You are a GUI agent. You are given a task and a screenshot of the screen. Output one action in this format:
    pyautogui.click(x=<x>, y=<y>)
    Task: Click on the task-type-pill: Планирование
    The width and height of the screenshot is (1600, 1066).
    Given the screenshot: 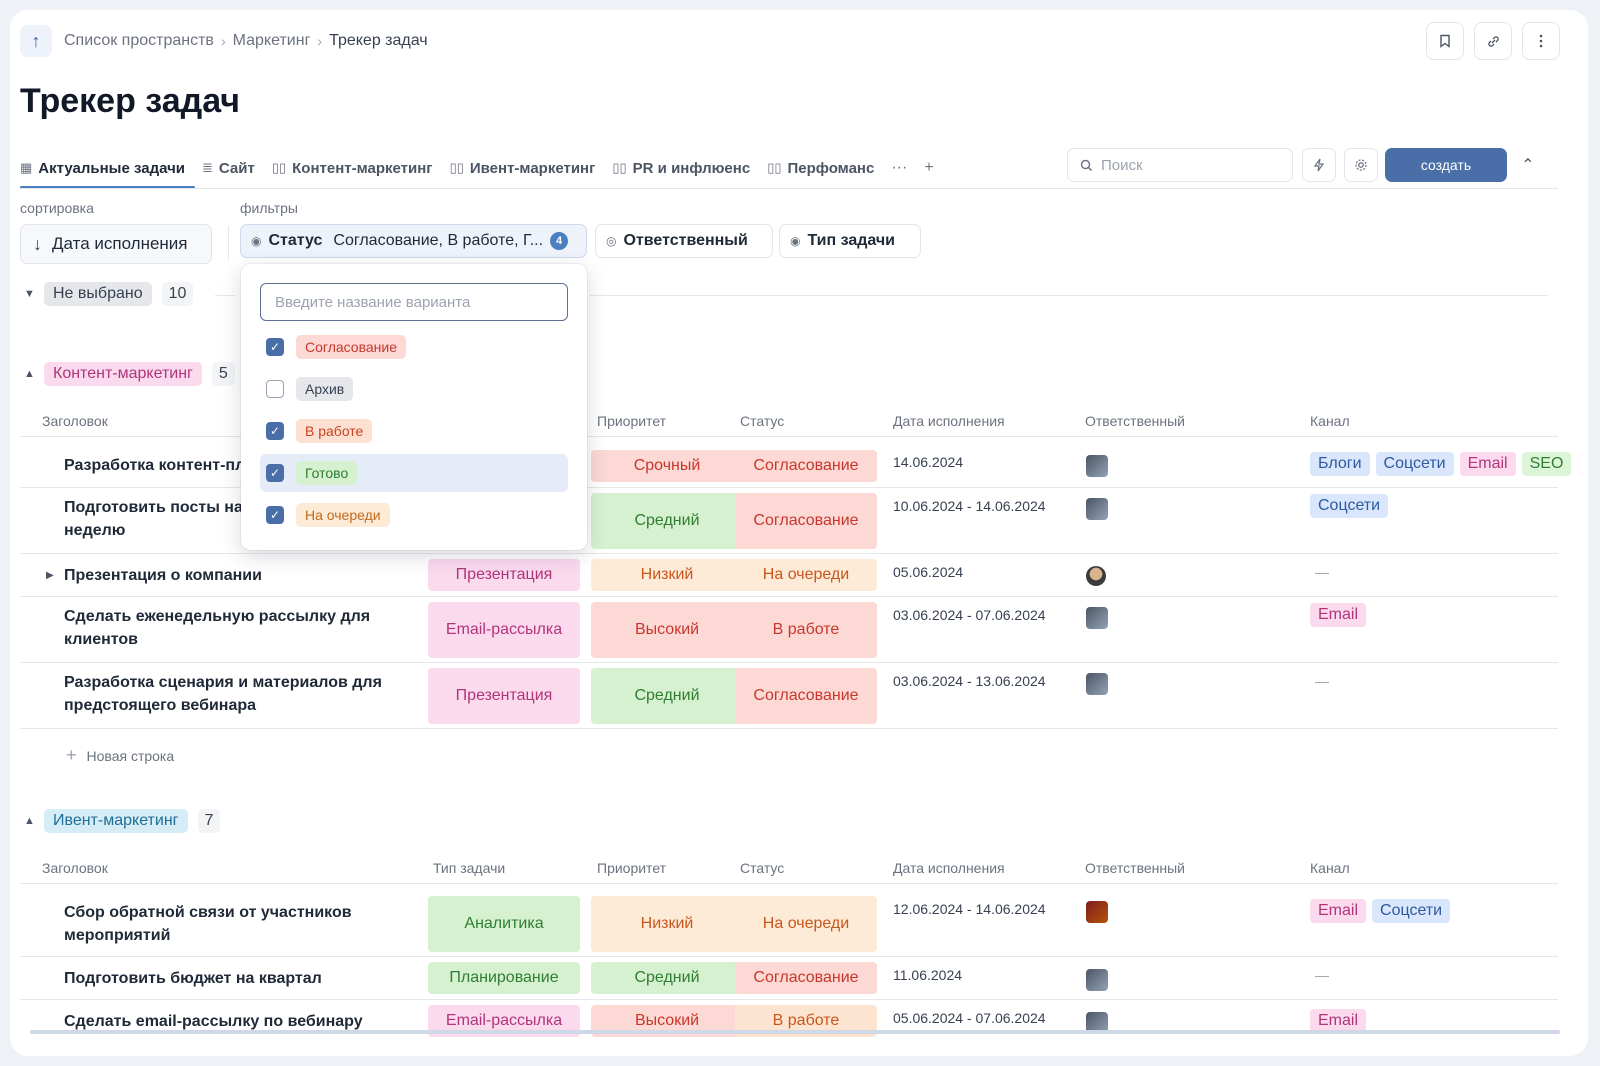 What is the action you would take?
    pyautogui.click(x=504, y=978)
    